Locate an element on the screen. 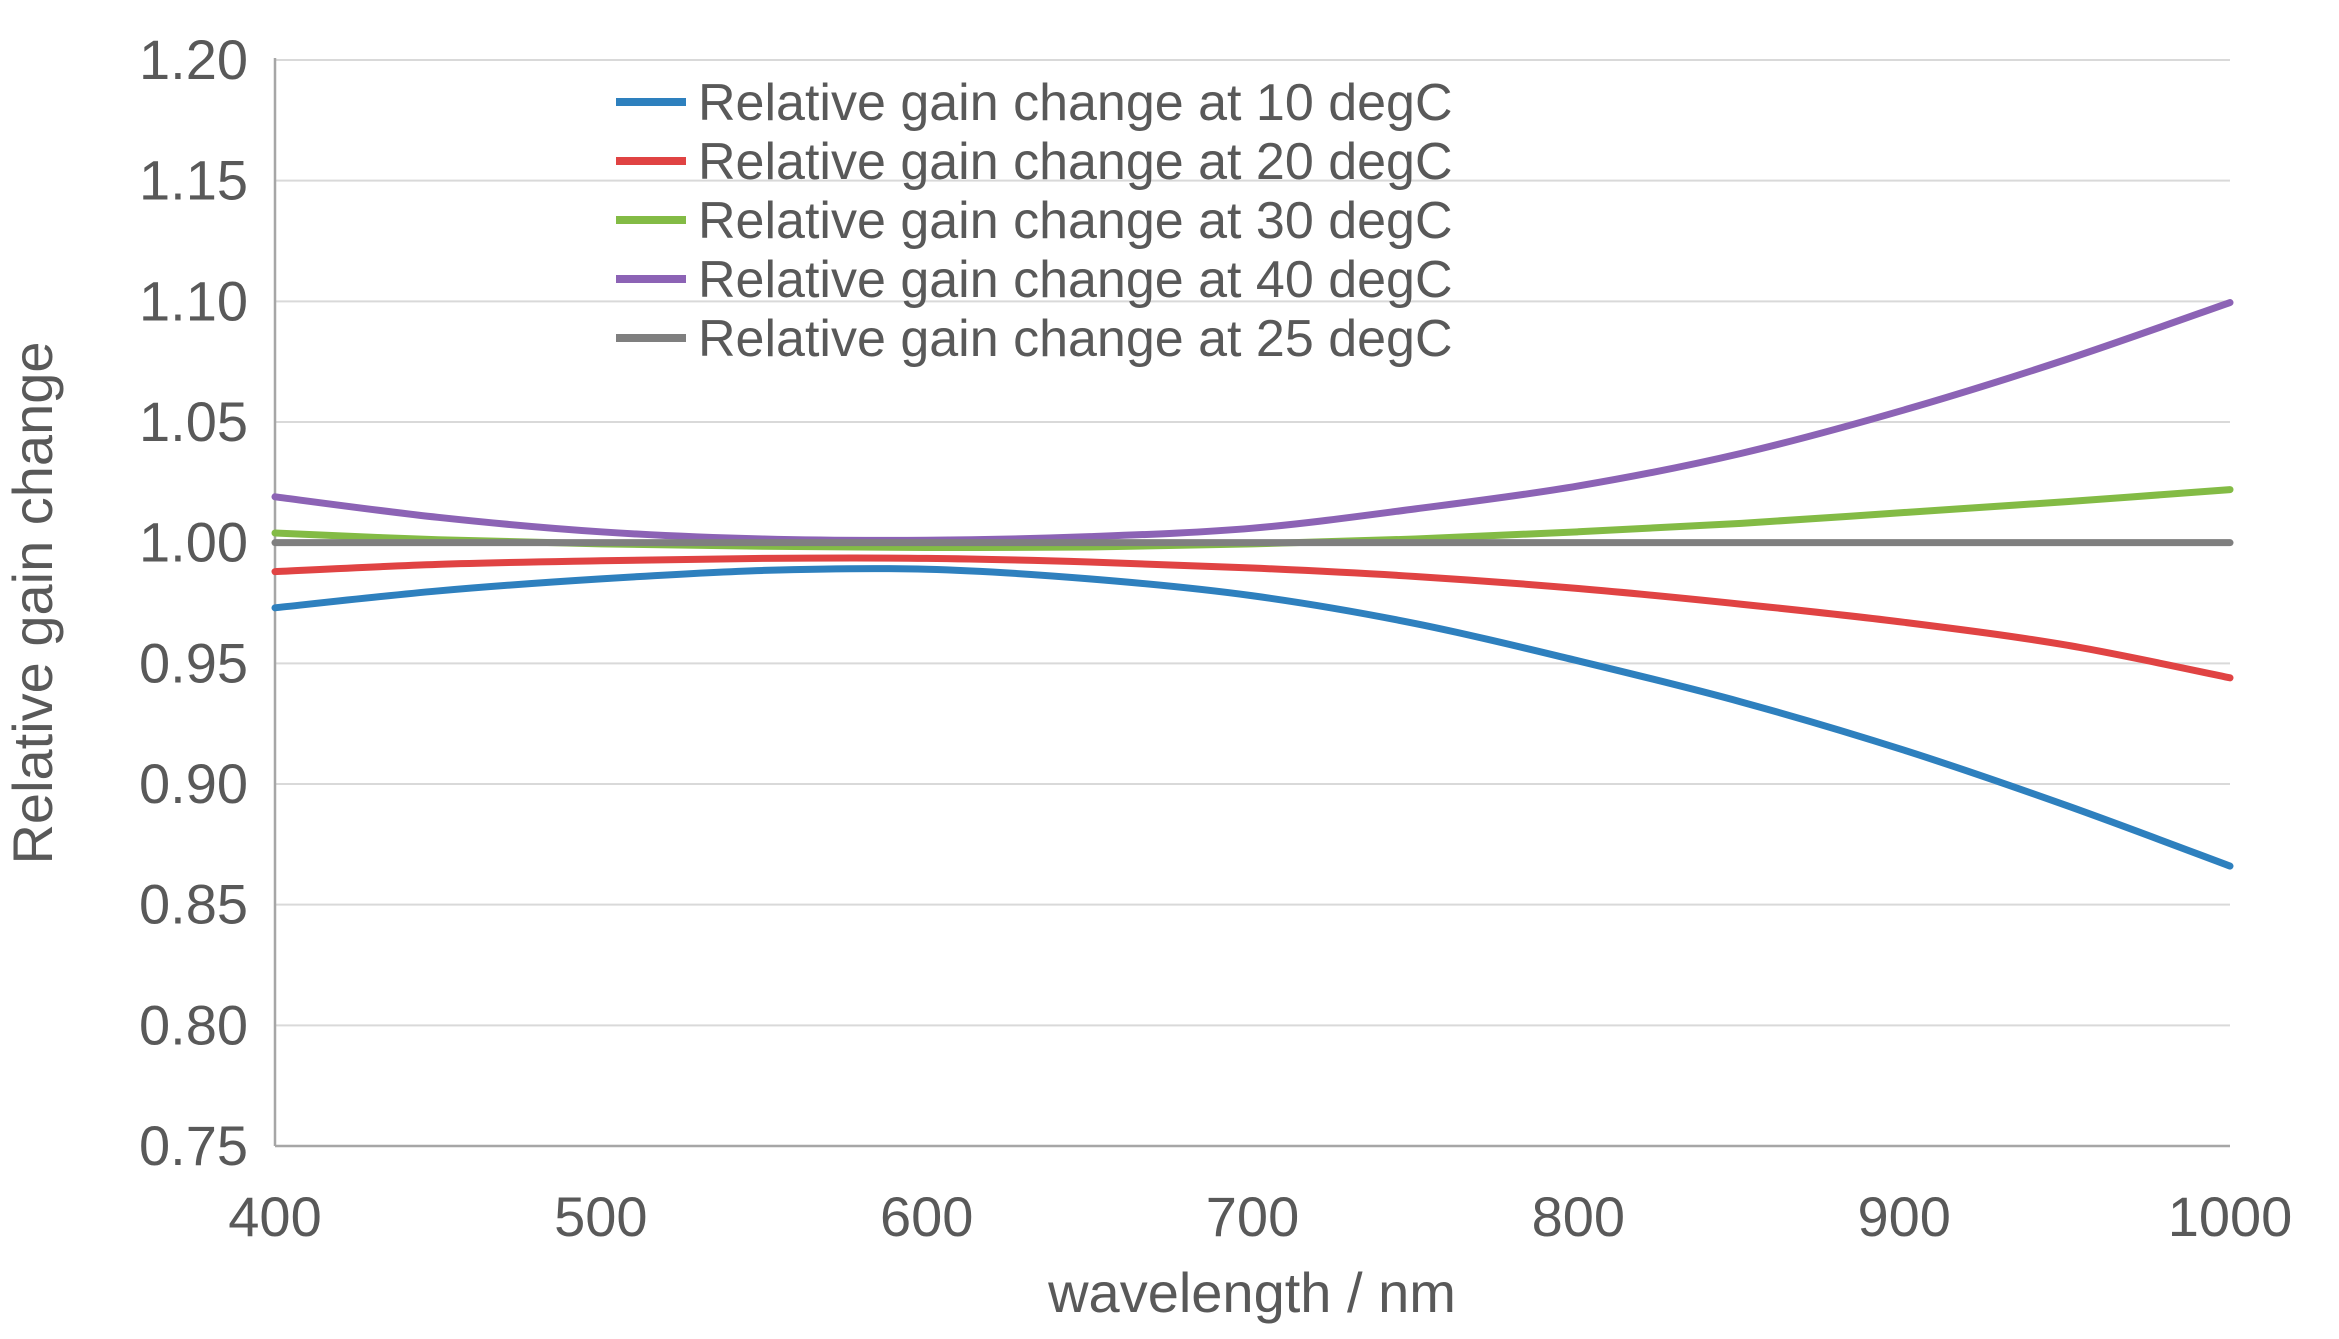 This screenshot has height=1339, width=2339. y-tick-label: 0.75 is located at coordinates (193, 1145).